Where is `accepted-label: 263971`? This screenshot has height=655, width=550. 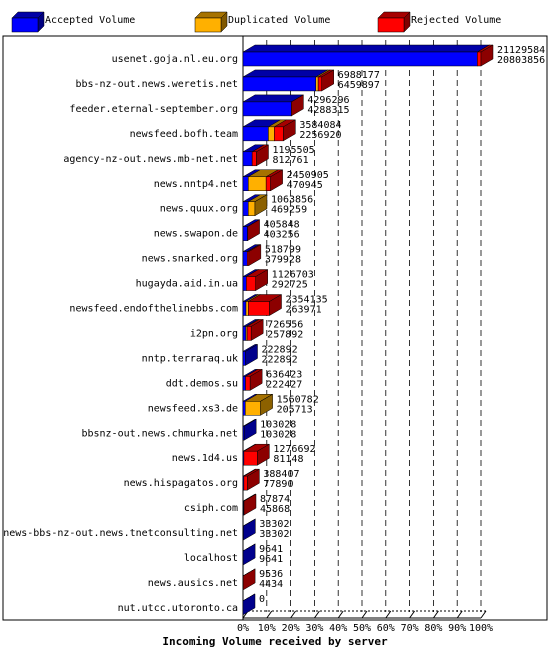 accepted-label: 263971 is located at coordinates (304, 310).